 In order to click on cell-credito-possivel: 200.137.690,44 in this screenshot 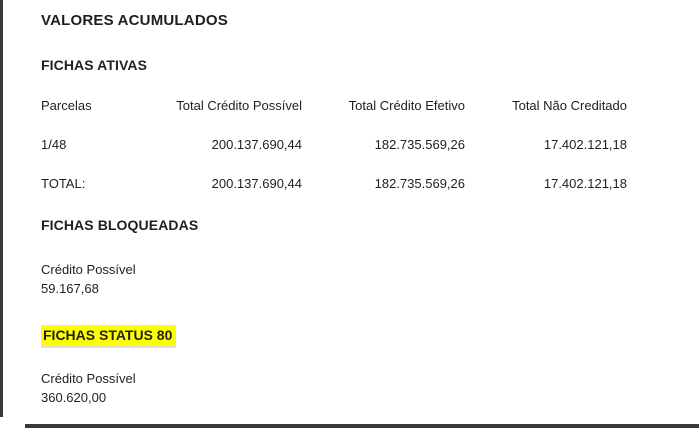, I will do `click(256, 144)`.